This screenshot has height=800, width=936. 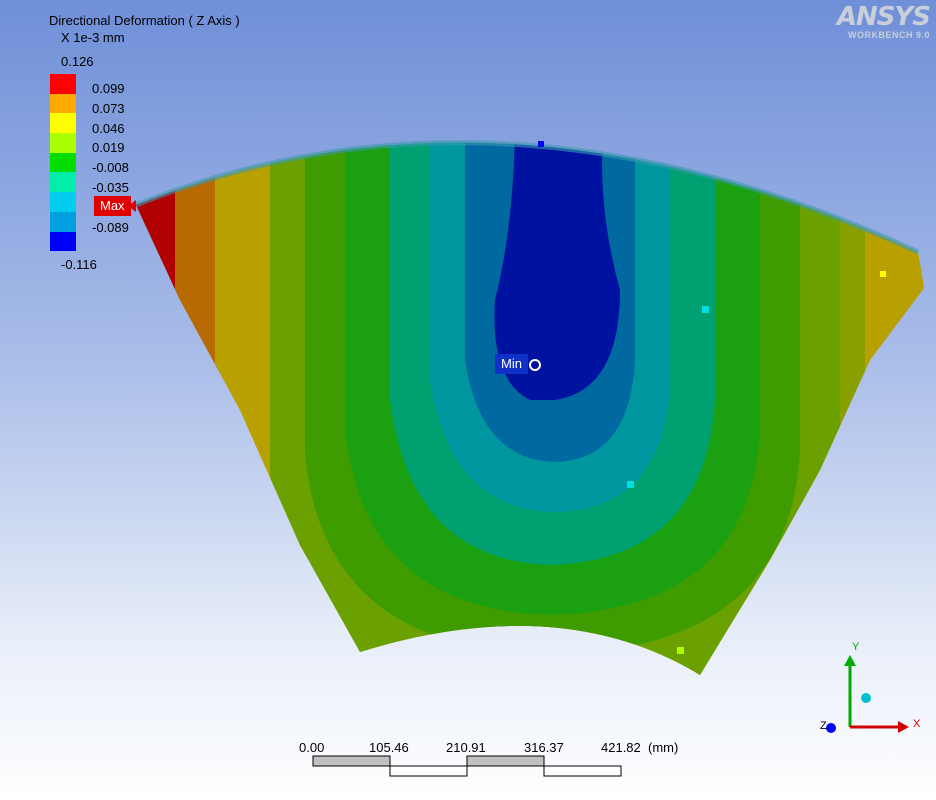 What do you see at coordinates (856, 647) in the screenshot?
I see `triad-y-label: Y` at bounding box center [856, 647].